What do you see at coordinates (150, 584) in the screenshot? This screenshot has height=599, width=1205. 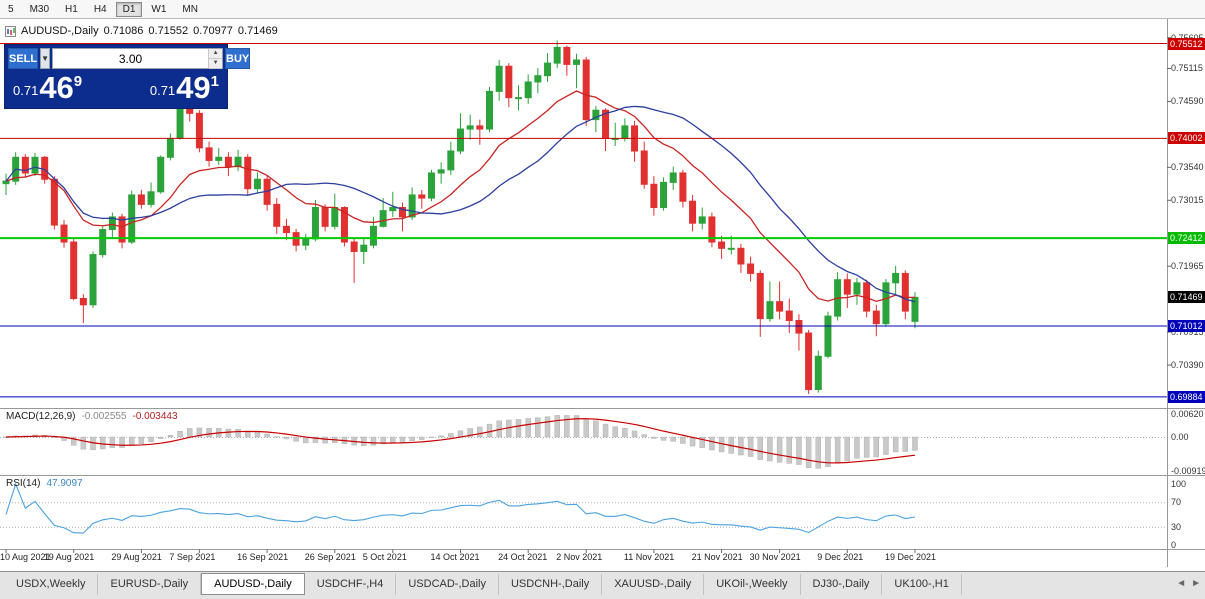 I see `tab-eurusd-daily: EURUSD-,Daily` at bounding box center [150, 584].